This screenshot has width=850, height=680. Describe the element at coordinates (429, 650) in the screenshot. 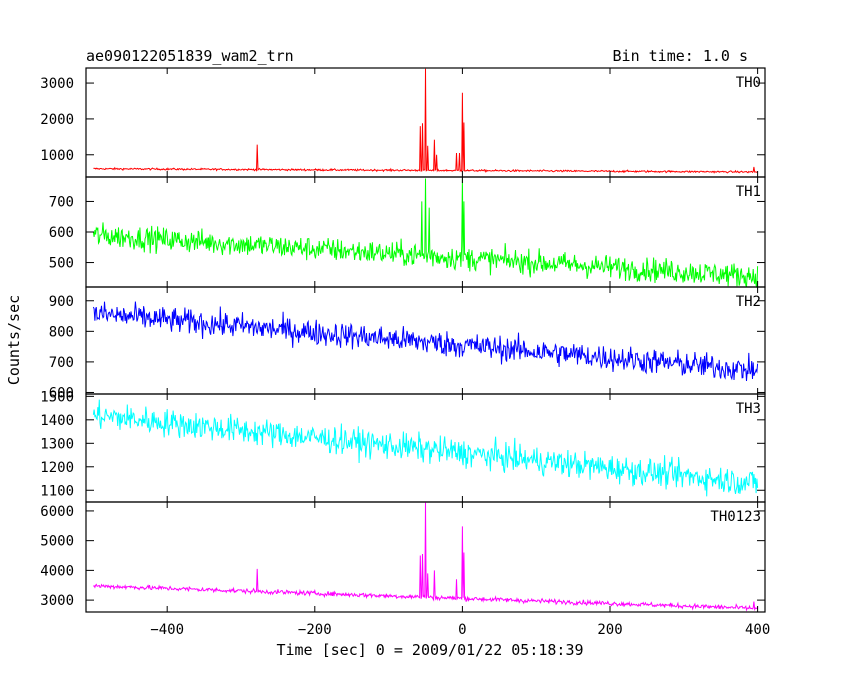

I see `x-axis-label: Time [sec] 0 = 2009/01/22 05:18:39` at that location.